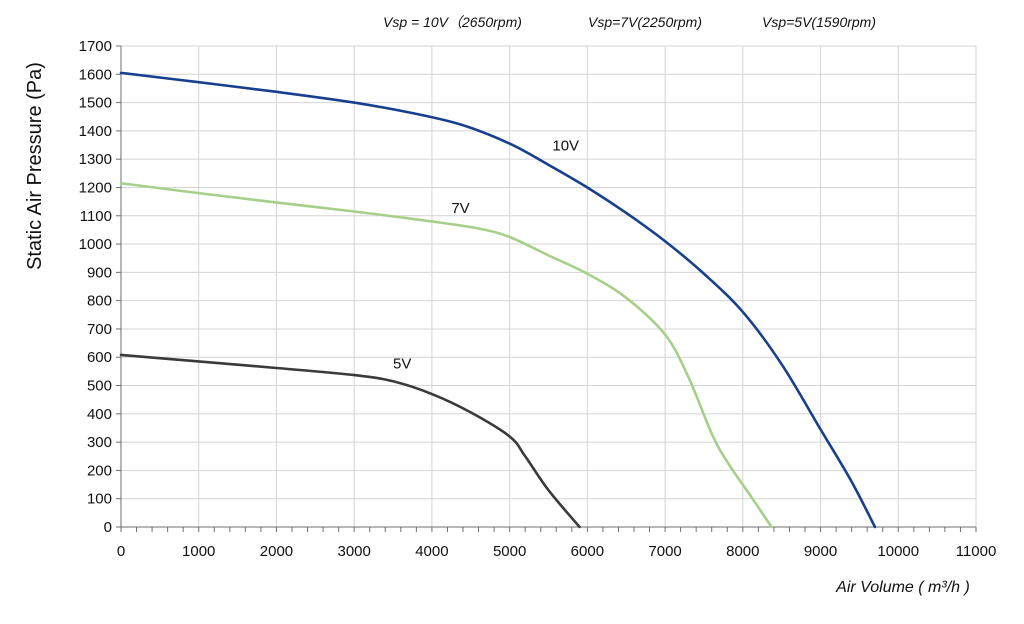  I want to click on legend-entry-0: Vsp = 10V（2650rpm), so click(452, 22).